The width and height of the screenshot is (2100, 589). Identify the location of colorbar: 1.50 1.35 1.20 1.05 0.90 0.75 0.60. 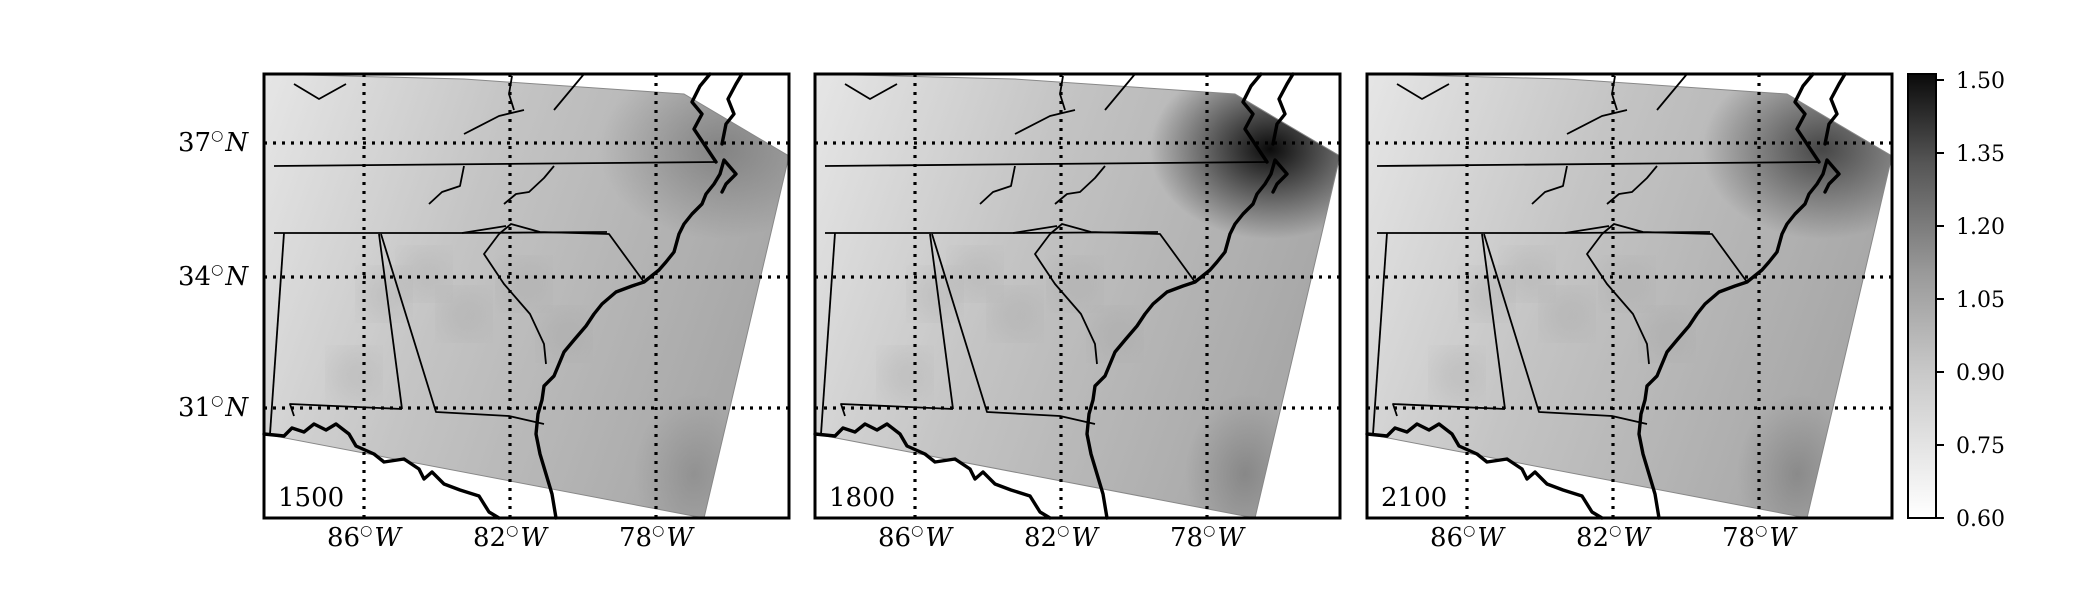
(1956, 300).